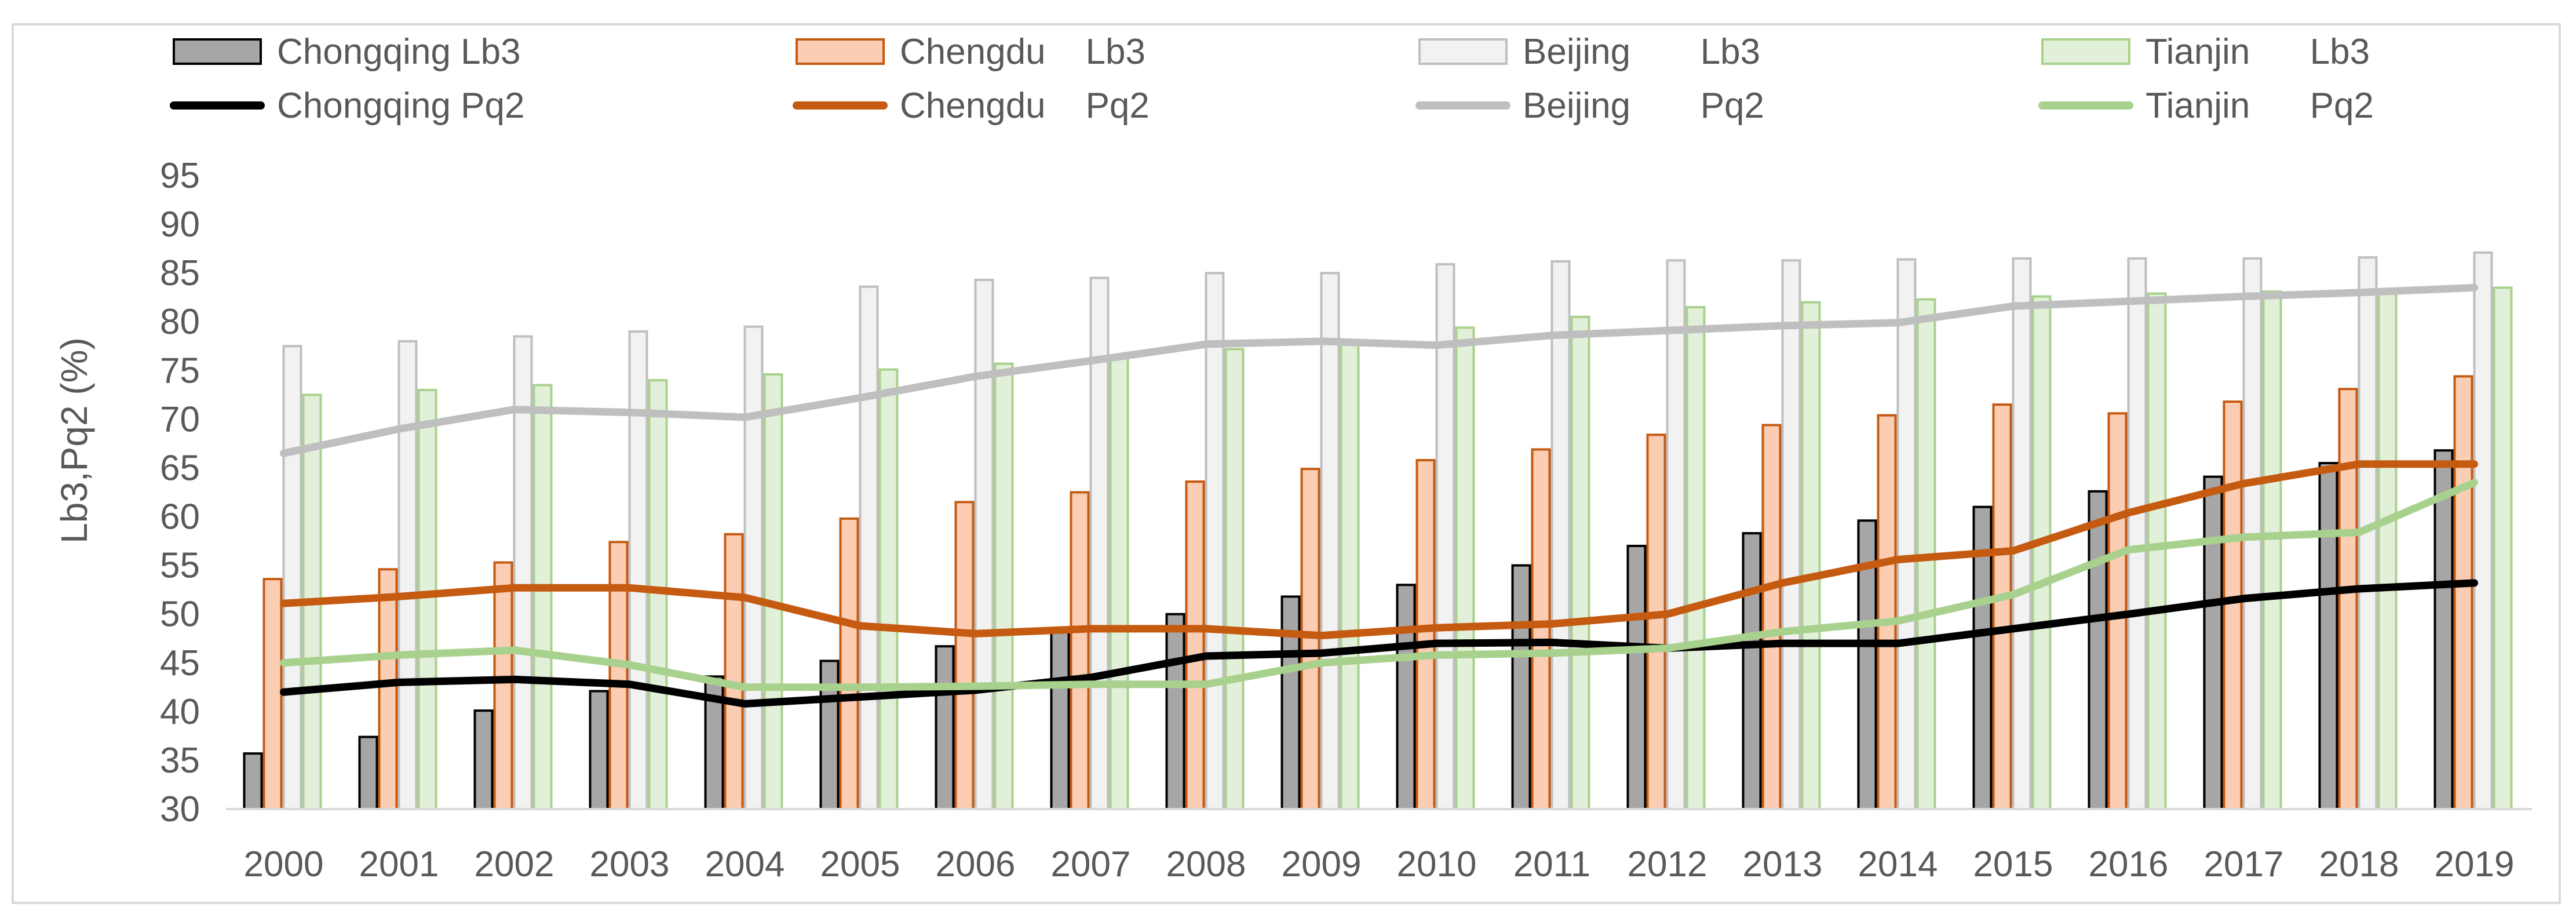 The height and width of the screenshot is (918, 2576). What do you see at coordinates (2129, 864) in the screenshot?
I see `x-tick-label: 2016` at bounding box center [2129, 864].